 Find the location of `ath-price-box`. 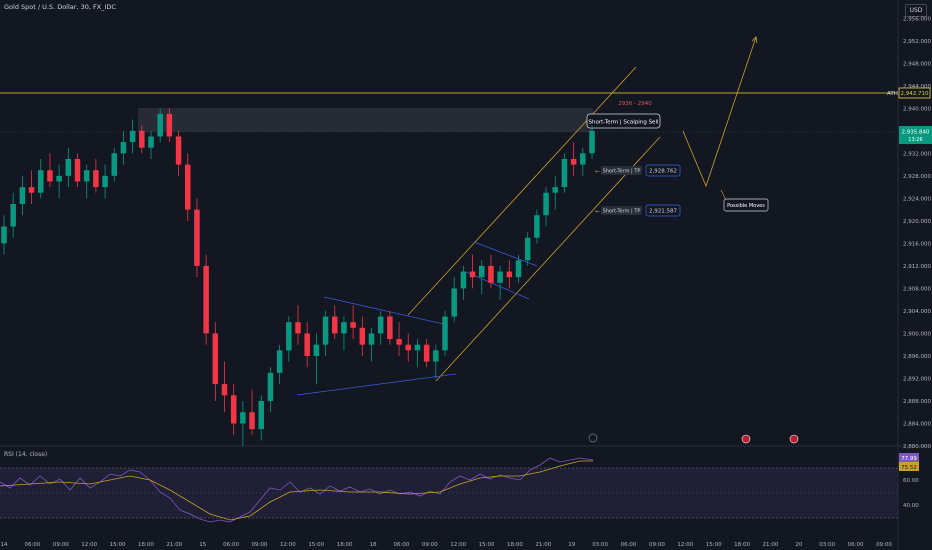

ath-price-box is located at coordinates (914, 93).